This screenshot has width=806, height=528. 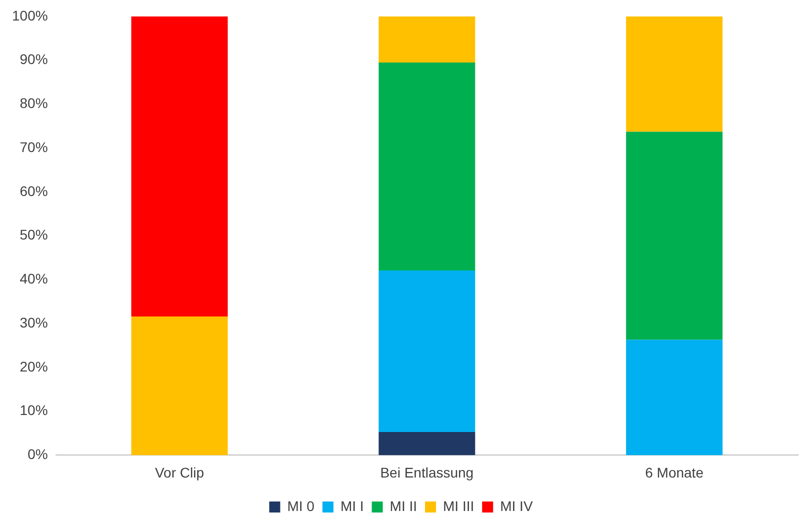 I want to click on legend-label: MI III, so click(x=458, y=506).